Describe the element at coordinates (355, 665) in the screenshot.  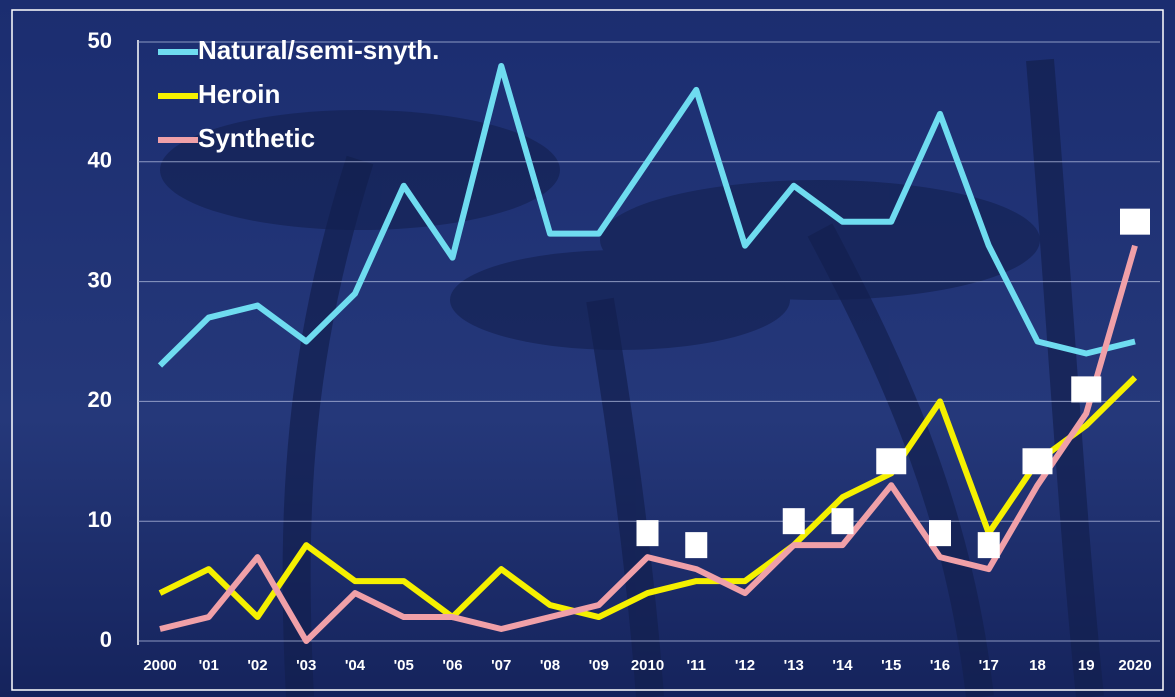
I see `x-tick-label: '04` at that location.